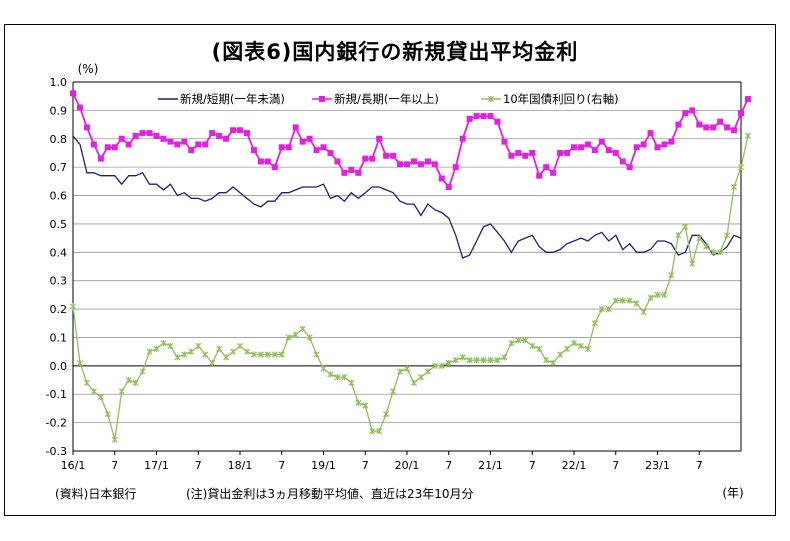 Image resolution: width=790 pixels, height=541 pixels. What do you see at coordinates (323, 465) in the screenshot?
I see `x-tick-label: 19/1` at bounding box center [323, 465].